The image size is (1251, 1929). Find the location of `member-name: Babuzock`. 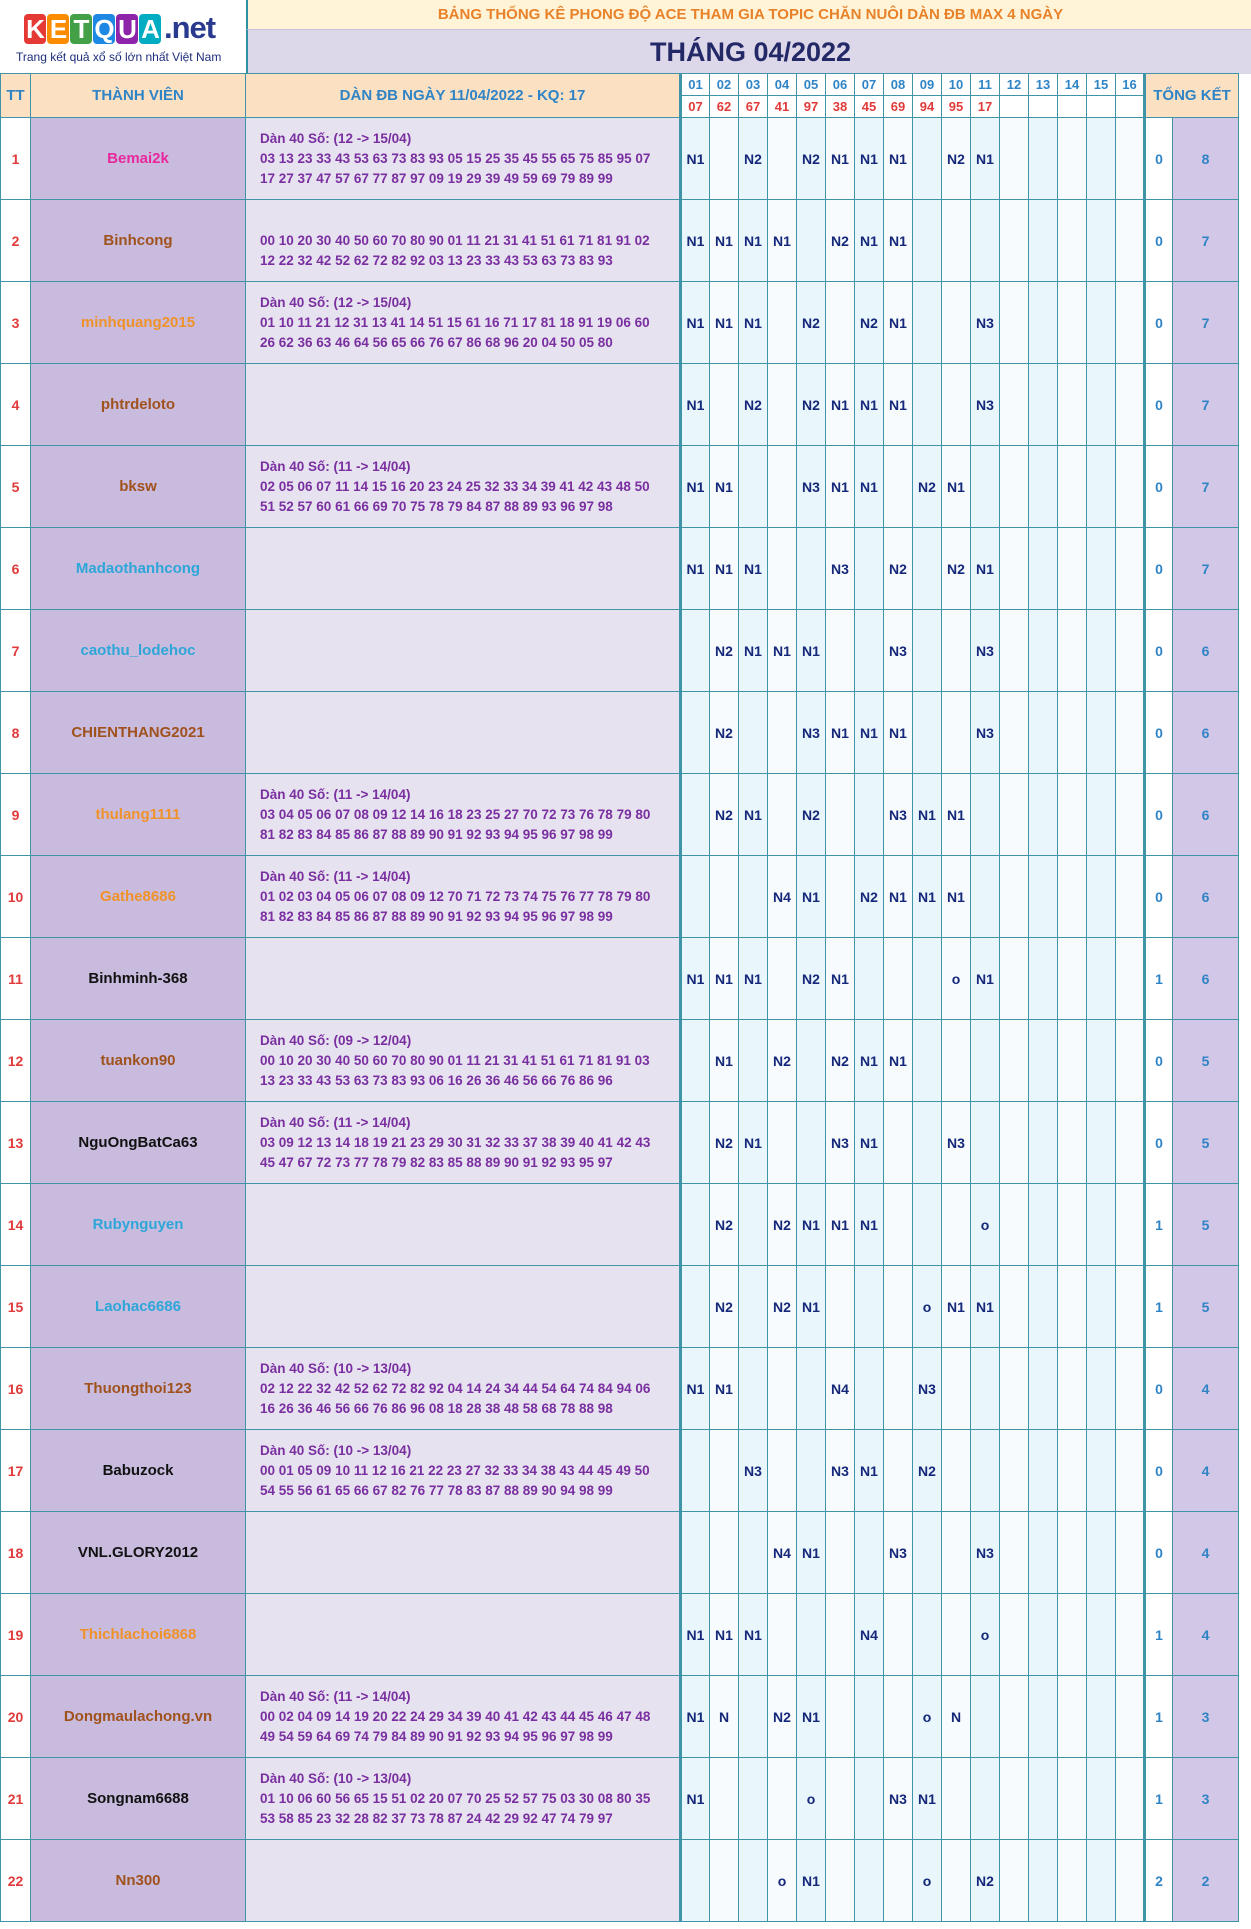

member-name: Babuzock is located at coordinates (138, 1470).